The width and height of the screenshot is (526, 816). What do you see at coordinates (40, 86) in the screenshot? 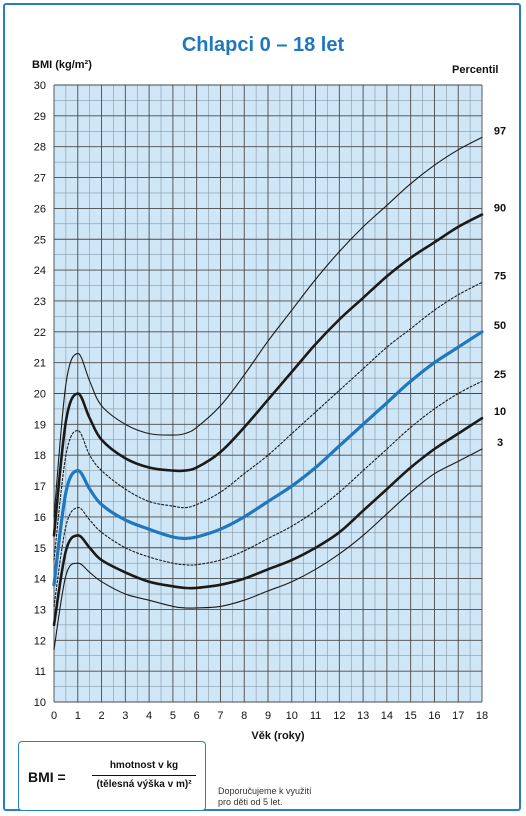
I see `y-tick-label: 30` at bounding box center [40, 86].